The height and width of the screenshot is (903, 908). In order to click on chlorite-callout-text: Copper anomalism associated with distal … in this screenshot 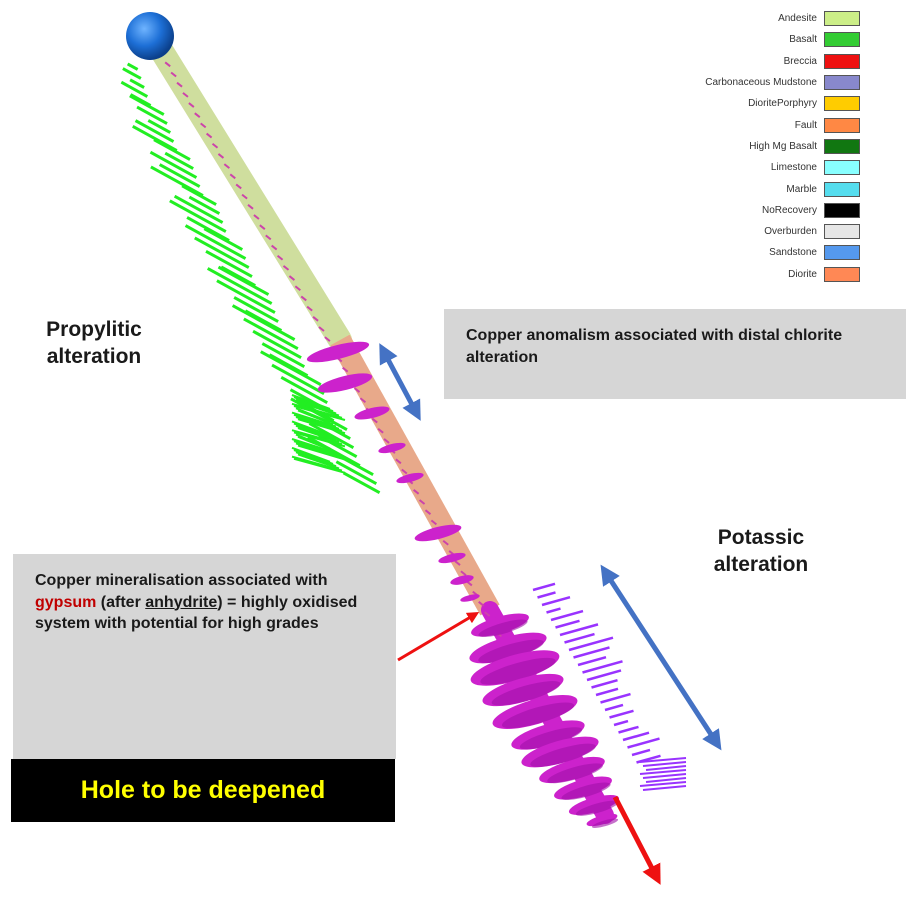, I will do `click(654, 346)`.